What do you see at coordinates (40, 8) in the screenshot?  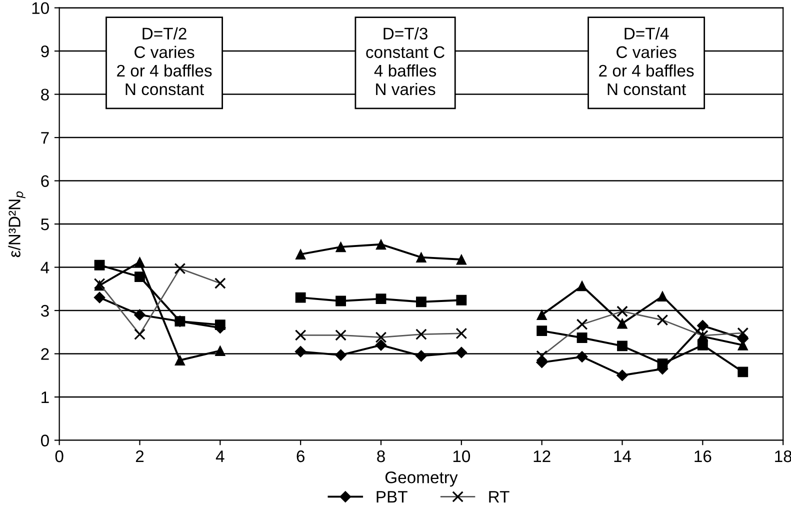 I see `y-tick-label: 10` at bounding box center [40, 8].